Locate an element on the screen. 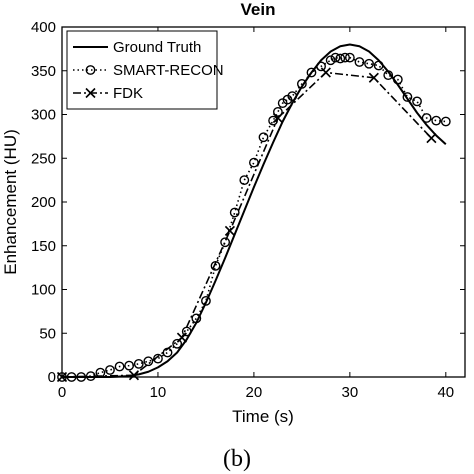  legend-label: FDK is located at coordinates (128, 93).